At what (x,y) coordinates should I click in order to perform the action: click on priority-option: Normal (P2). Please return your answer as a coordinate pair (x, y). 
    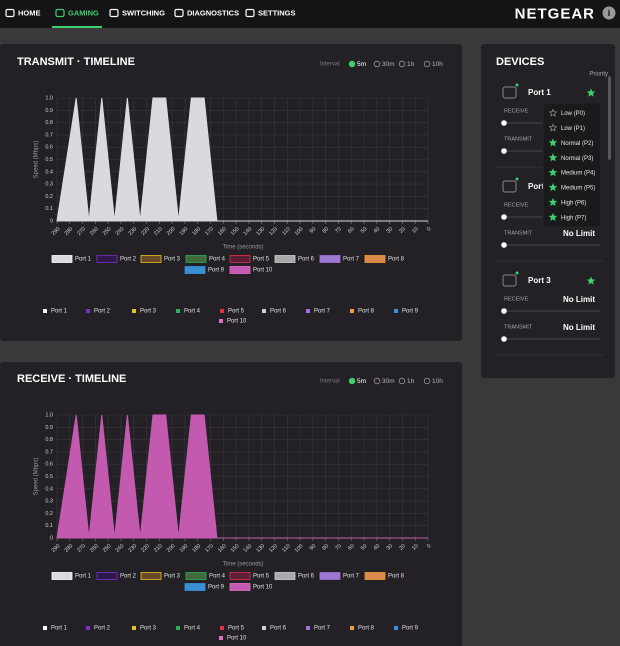
    Looking at the image, I should click on (577, 144).